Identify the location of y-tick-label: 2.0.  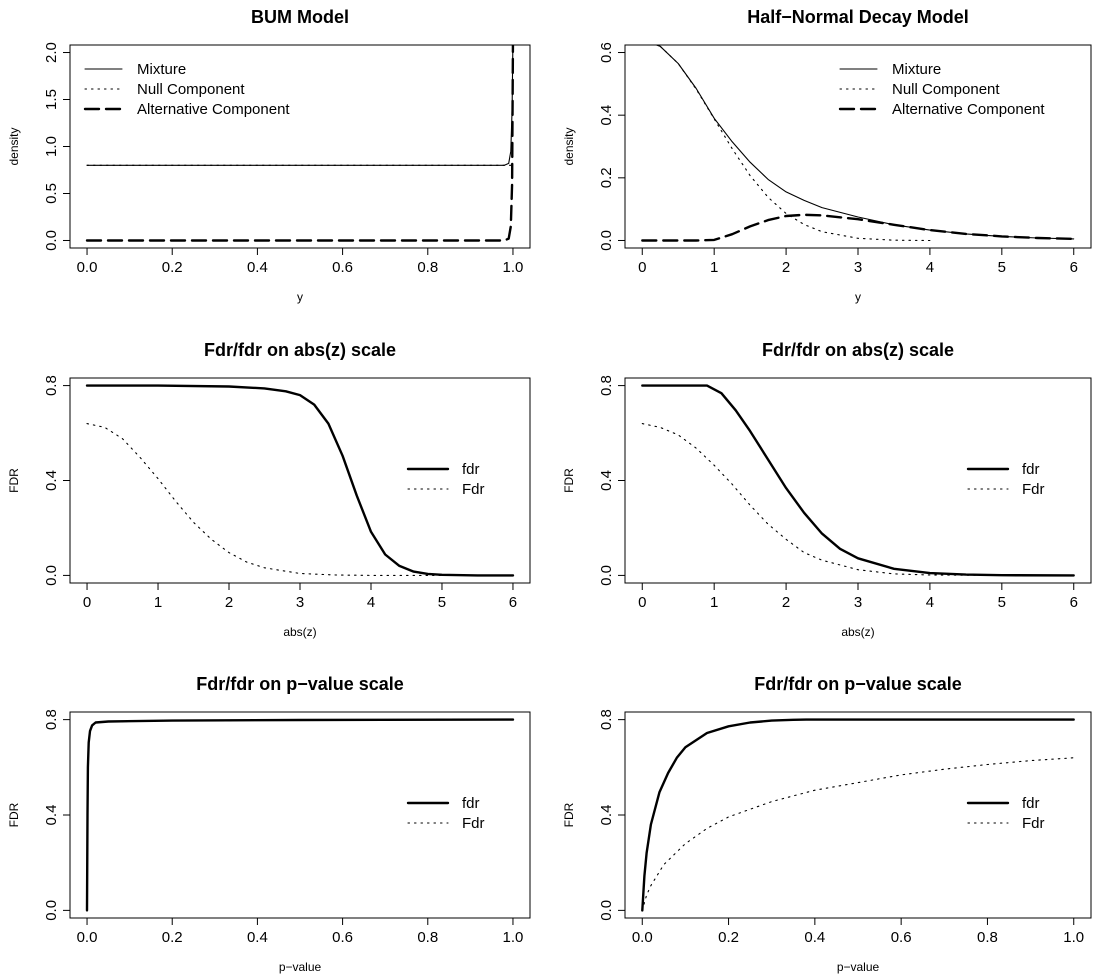
(51, 52).